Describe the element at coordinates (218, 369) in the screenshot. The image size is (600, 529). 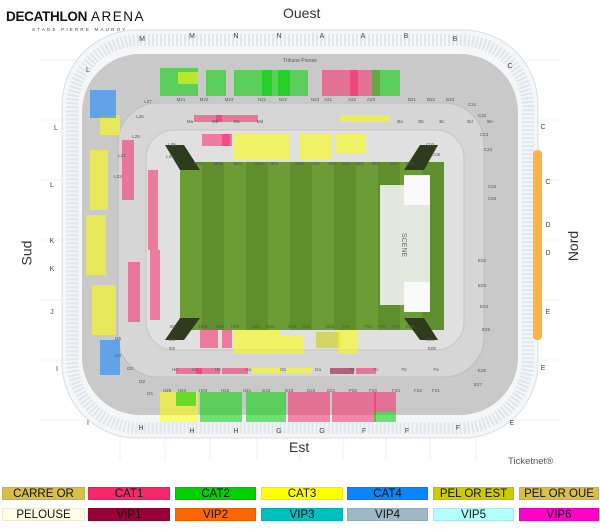
I see `section-label: Hb` at that location.